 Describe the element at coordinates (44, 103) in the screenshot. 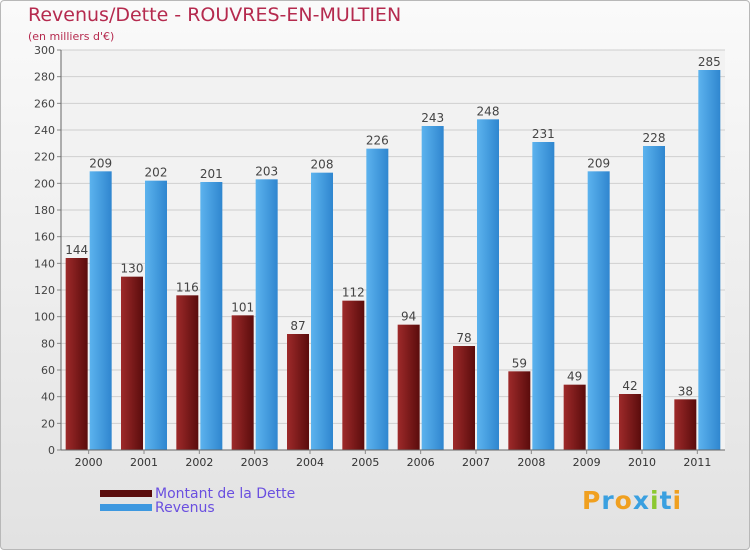

I see `y-tick-label: 260` at that location.